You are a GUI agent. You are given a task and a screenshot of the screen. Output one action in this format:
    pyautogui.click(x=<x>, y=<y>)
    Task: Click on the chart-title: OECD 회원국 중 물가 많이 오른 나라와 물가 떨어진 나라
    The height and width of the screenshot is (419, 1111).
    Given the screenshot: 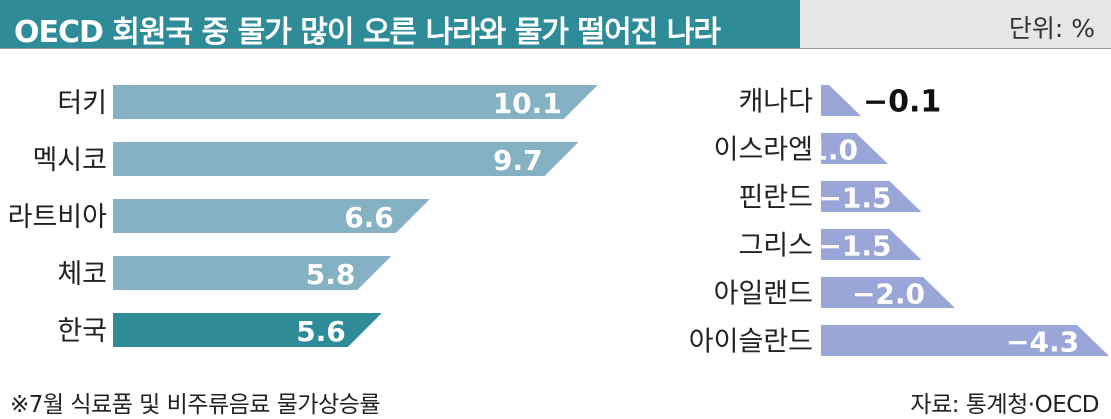 What is the action you would take?
    pyautogui.click(x=367, y=32)
    